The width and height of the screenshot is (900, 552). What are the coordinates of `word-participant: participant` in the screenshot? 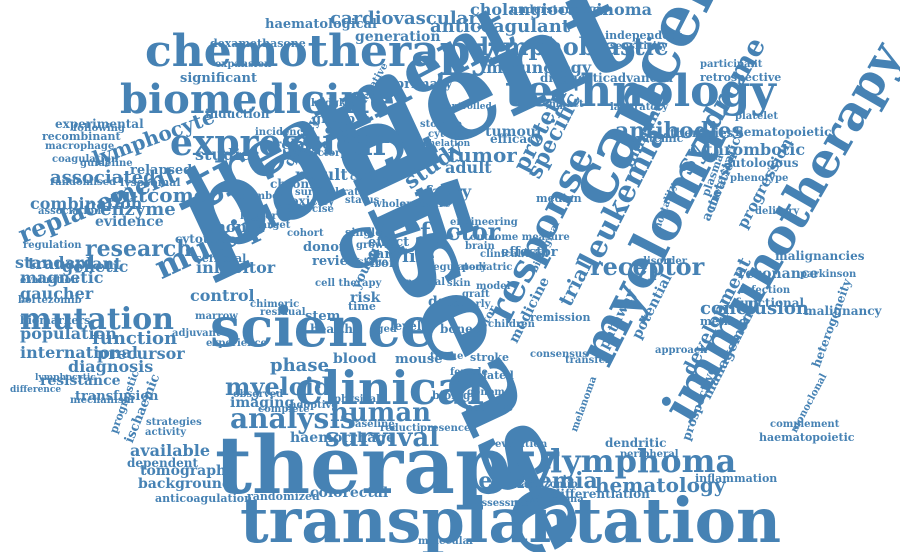 It's located at (731, 65).